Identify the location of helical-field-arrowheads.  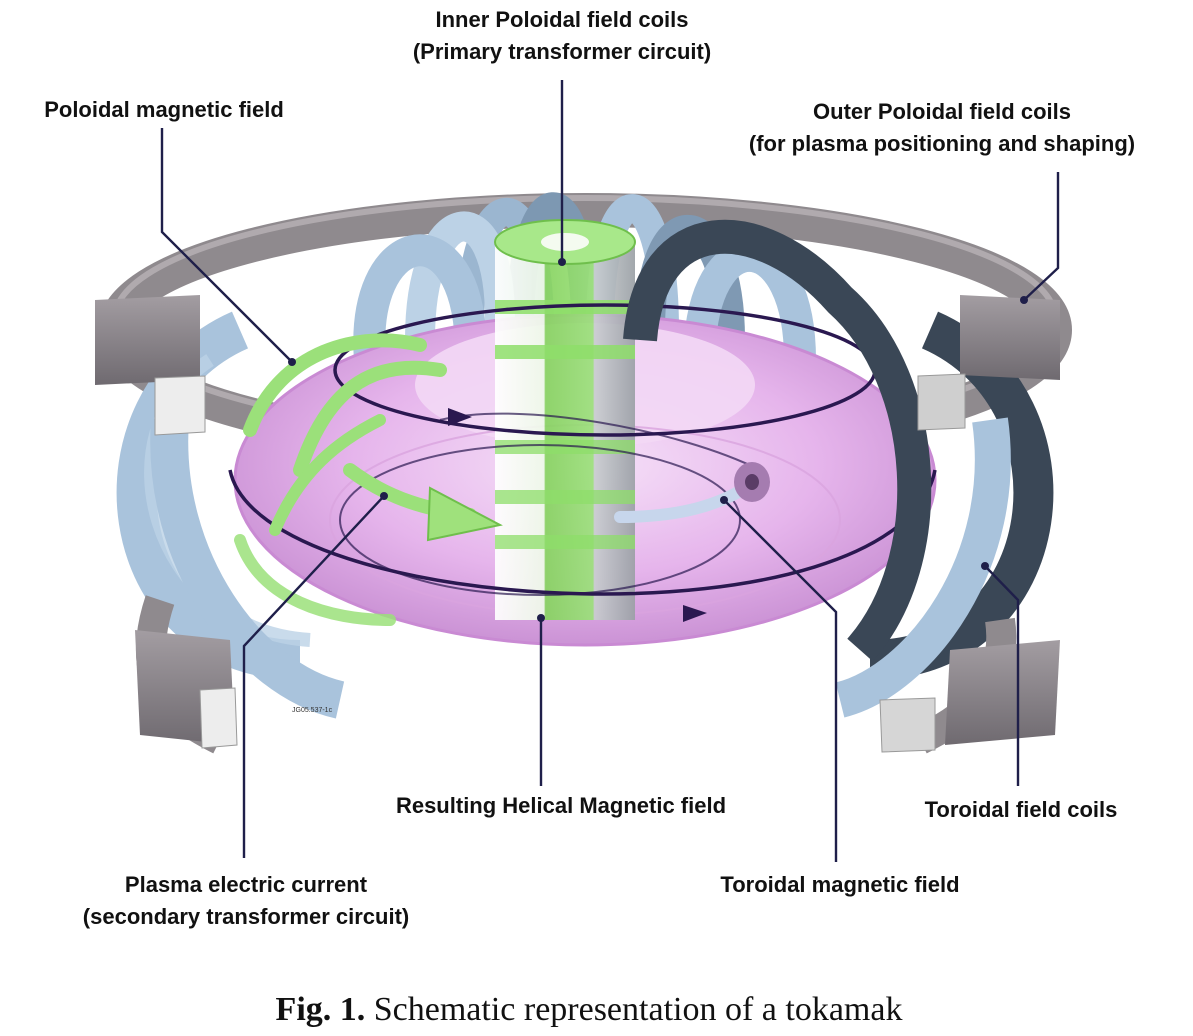
(577, 515).